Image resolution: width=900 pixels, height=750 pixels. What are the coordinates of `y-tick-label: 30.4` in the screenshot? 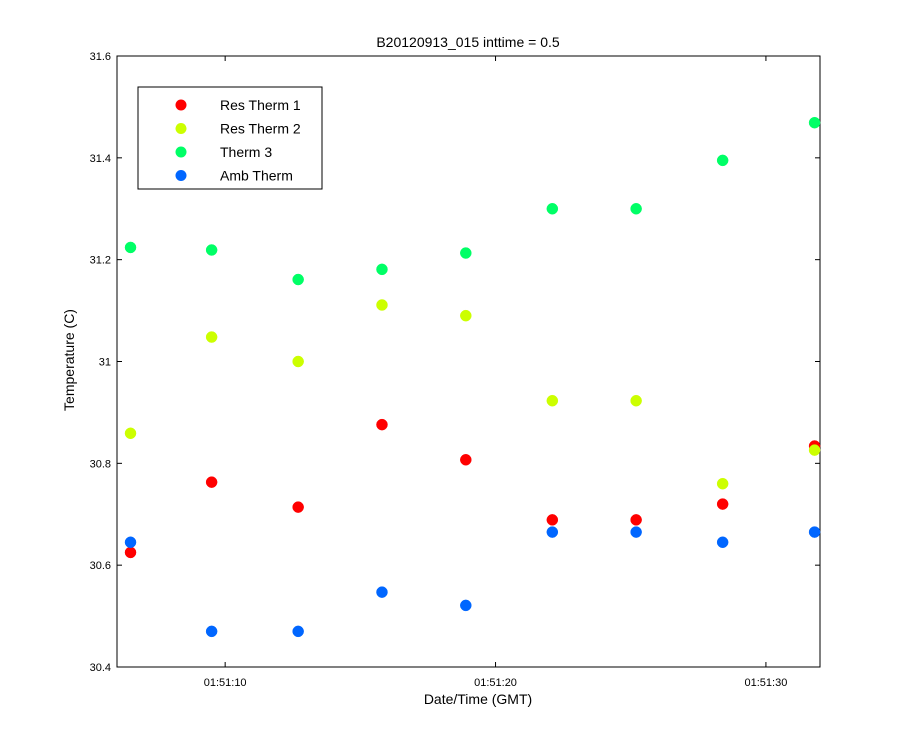 It's located at (100, 668).